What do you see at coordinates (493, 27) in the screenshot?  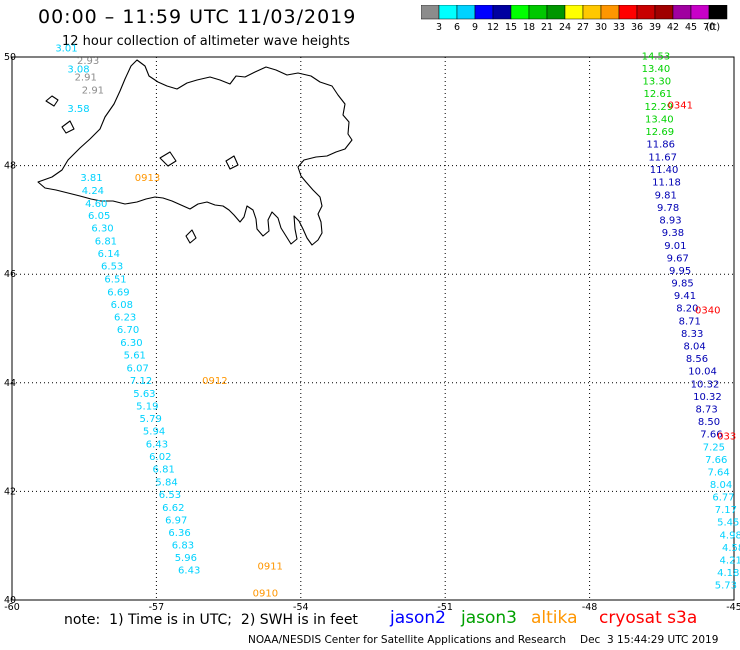 I see `color-label: 12` at bounding box center [493, 27].